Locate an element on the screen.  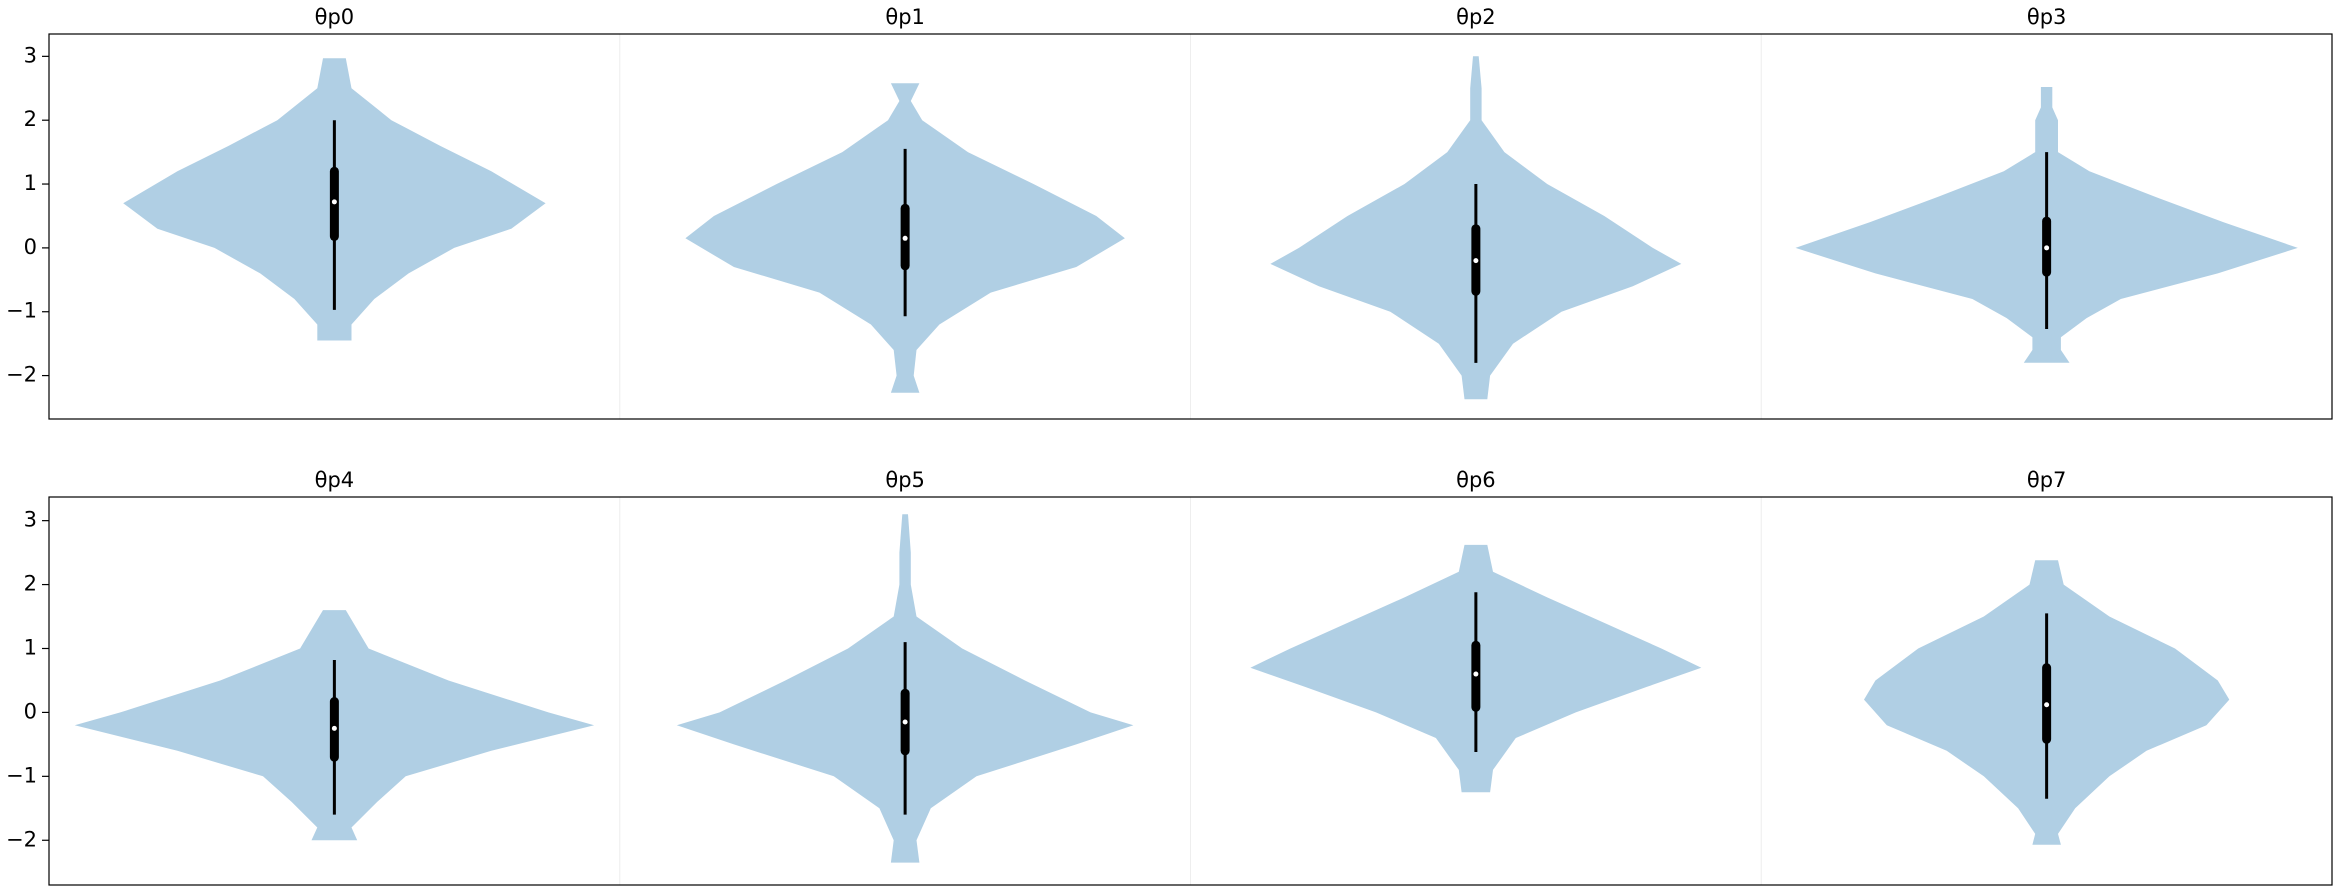
violin-title: θp3 is located at coordinates (2047, 17).